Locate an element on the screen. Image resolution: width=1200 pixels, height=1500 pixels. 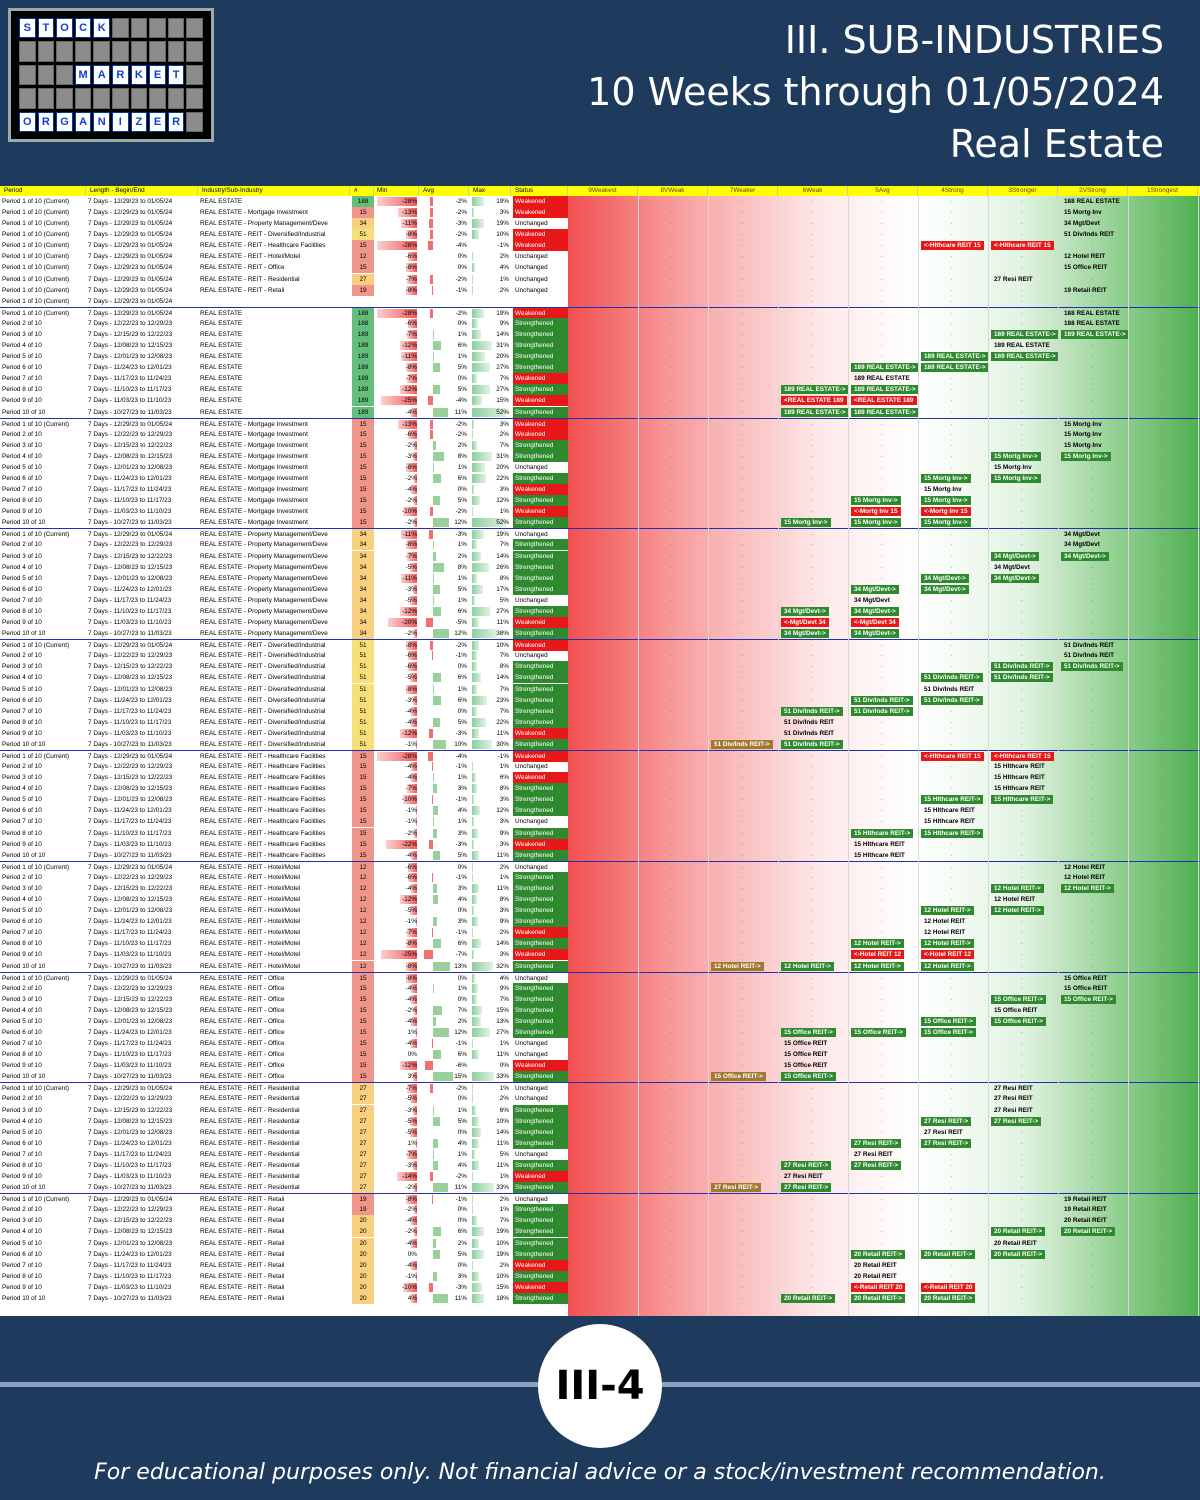
length-cell: 7 Days - 12/29/23 to 01/05/24 is located at coordinates (130, 279).